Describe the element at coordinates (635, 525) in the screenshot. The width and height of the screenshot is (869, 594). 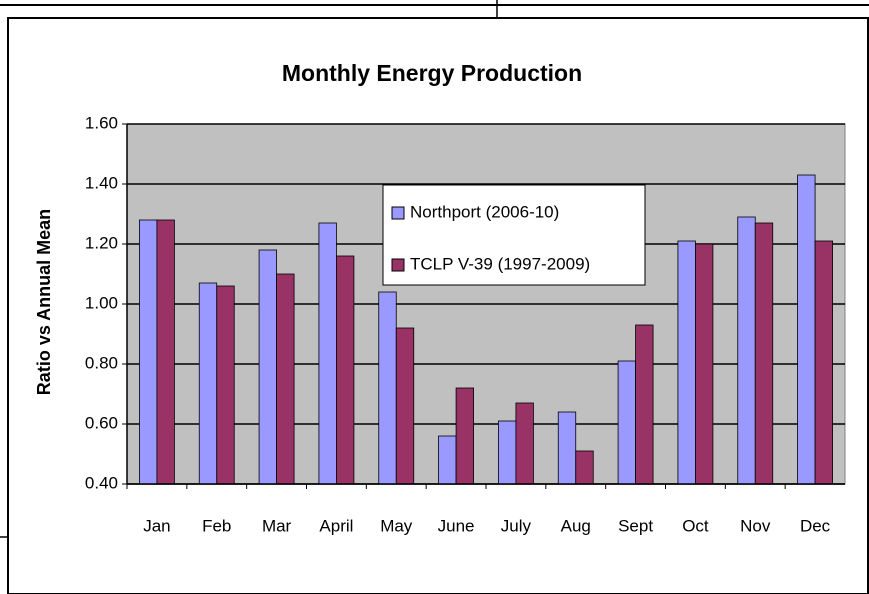
I see `x-tick-label: Sept` at that location.